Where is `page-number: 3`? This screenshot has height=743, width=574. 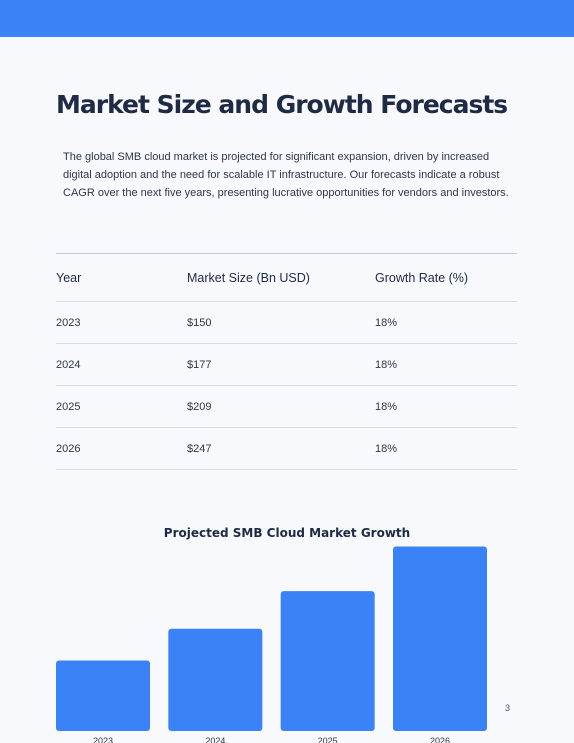
page-number: 3 is located at coordinates (508, 708).